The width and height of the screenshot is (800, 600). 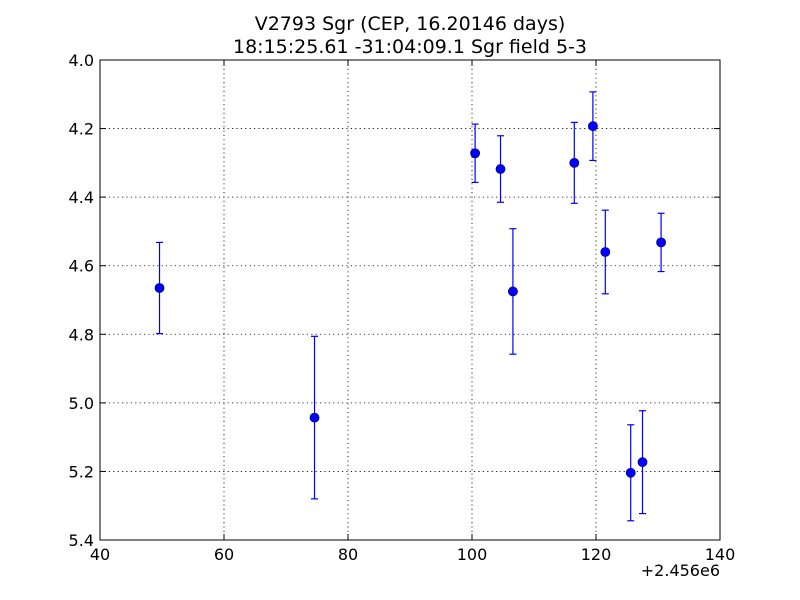 What do you see at coordinates (81, 197) in the screenshot?
I see `y-tick-label: 4.4` at bounding box center [81, 197].